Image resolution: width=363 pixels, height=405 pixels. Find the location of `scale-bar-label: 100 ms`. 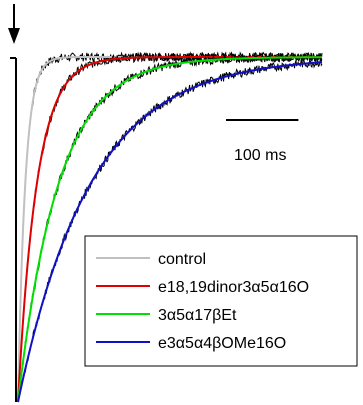

scale-bar-label: 100 ms is located at coordinates (260, 155).